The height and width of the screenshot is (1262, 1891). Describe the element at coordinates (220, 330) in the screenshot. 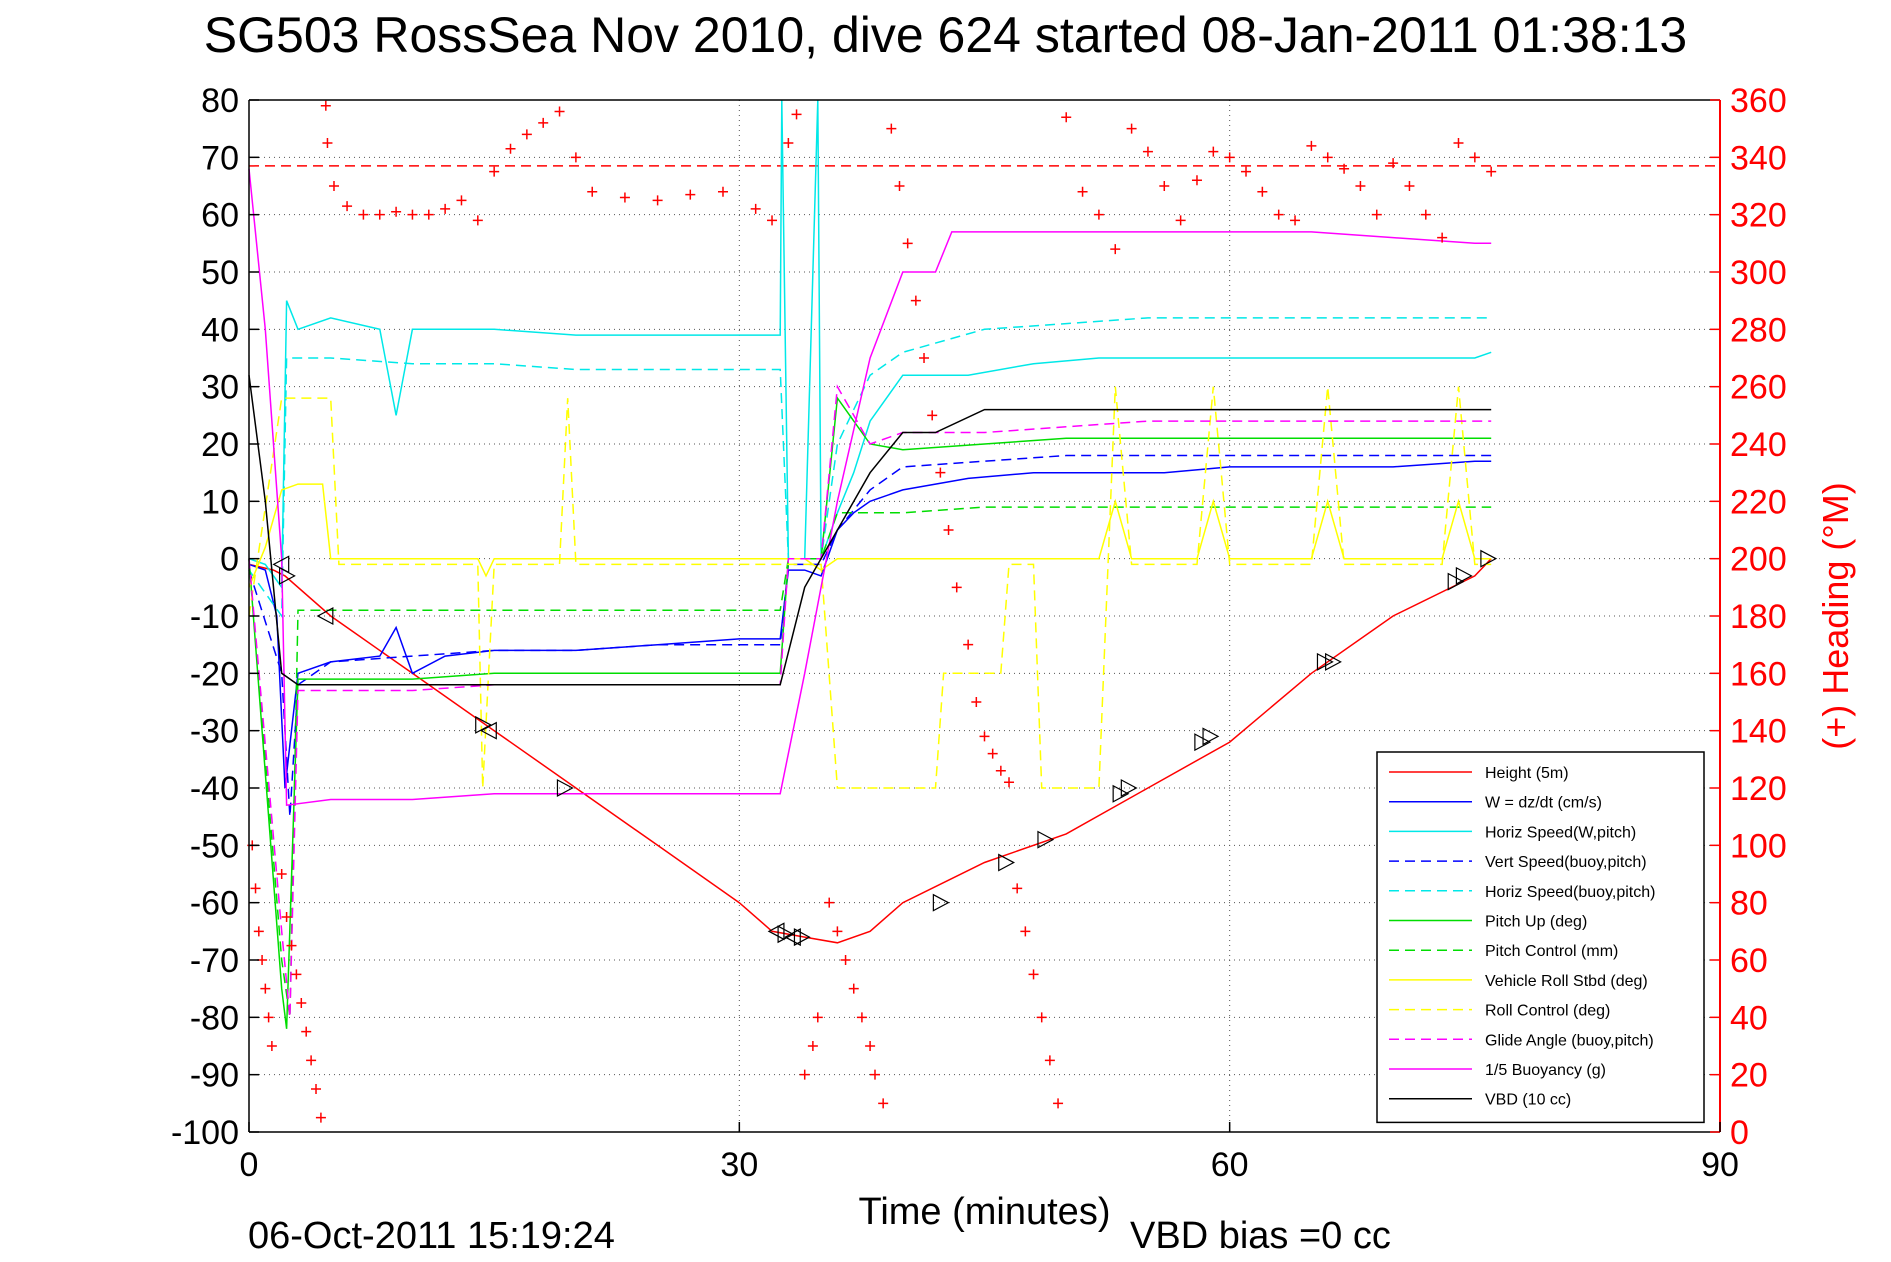

I see `y-tick-label: 40` at that location.